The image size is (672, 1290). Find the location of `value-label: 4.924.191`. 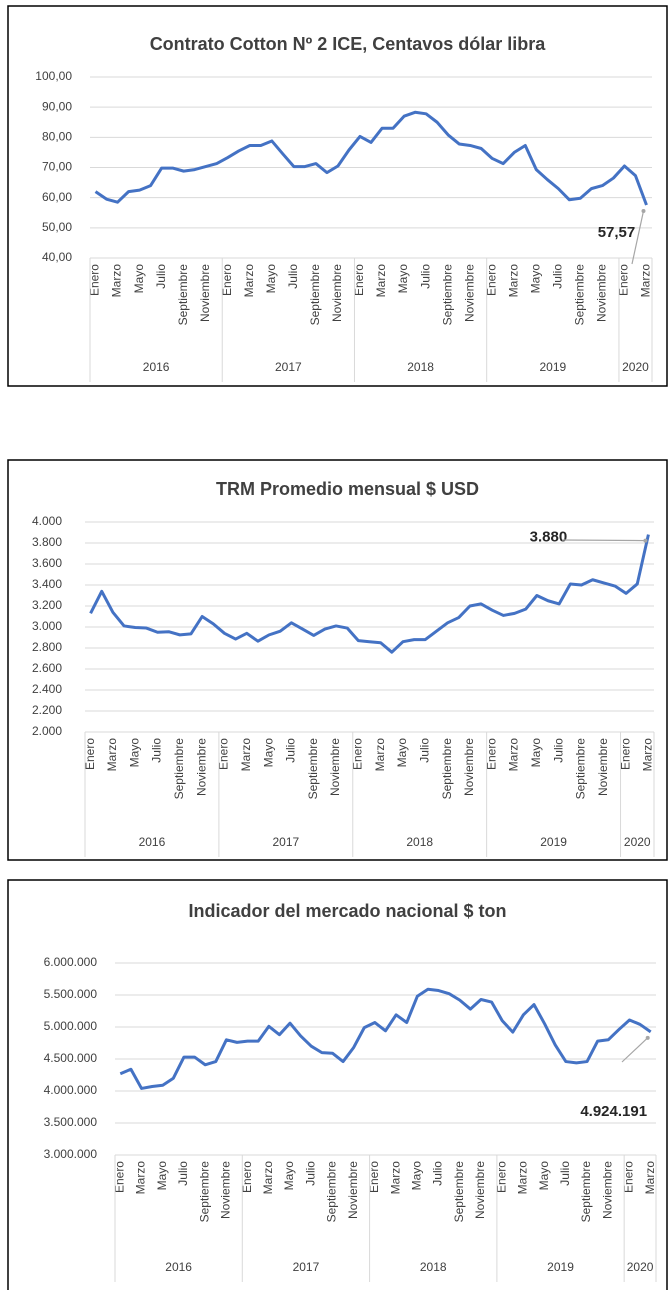

value-label: 4.924.191 is located at coordinates (613, 1111).